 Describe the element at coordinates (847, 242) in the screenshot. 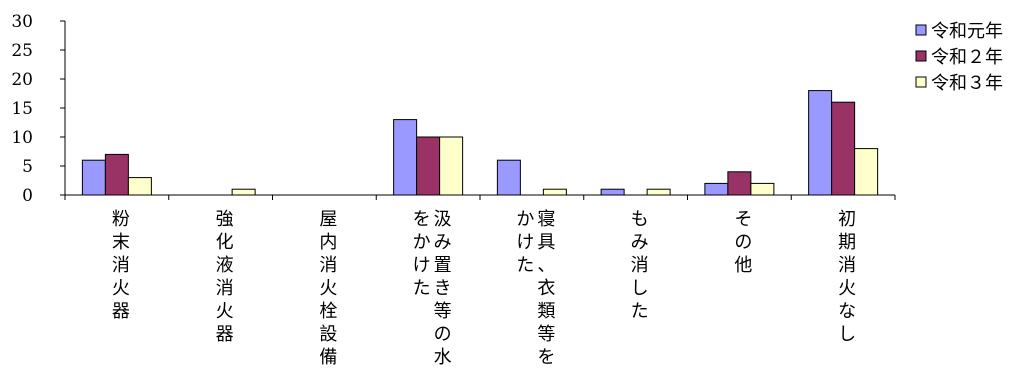

I see `category-label-char: 期` at that location.